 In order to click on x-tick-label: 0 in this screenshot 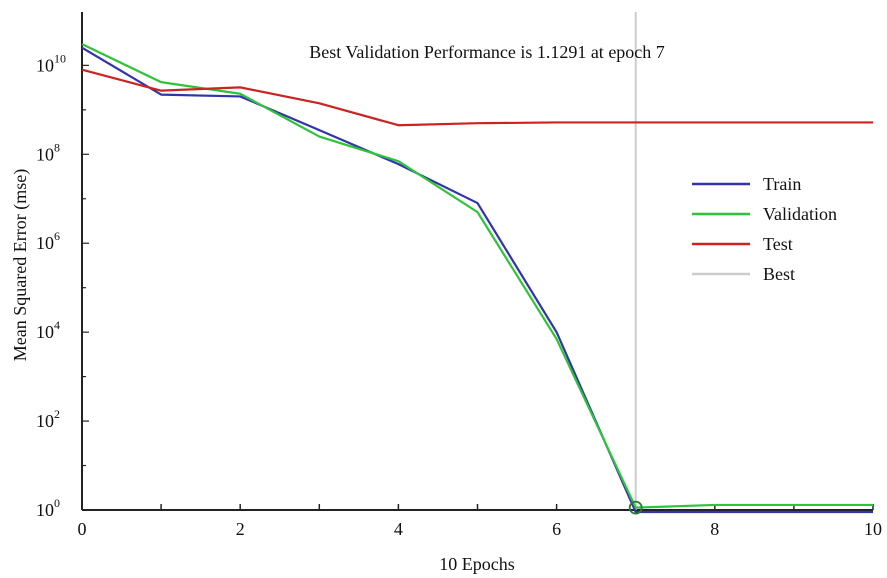, I will do `click(82, 529)`.